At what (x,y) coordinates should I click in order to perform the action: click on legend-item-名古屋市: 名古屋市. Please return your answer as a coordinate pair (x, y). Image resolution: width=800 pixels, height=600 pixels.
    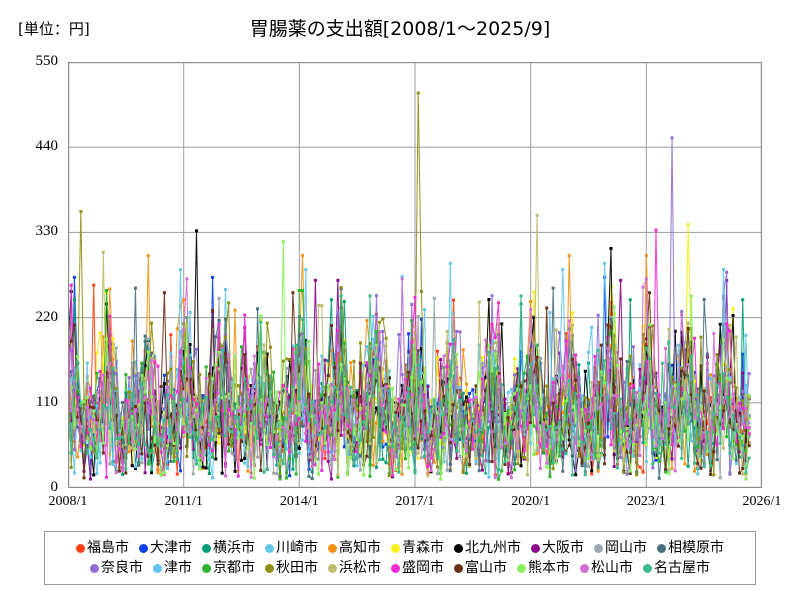
    Looking at the image, I should click on (676, 568).